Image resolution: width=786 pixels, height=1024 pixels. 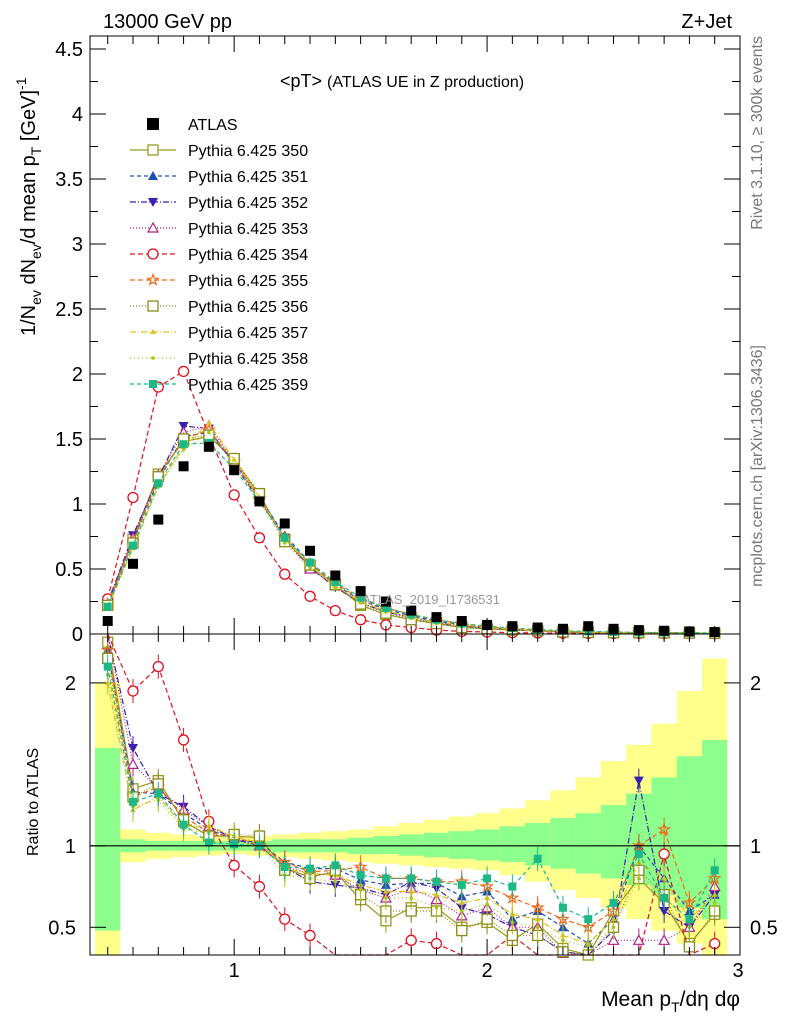 I want to click on legend-item: Pythia 6.425 356, so click(x=219, y=307).